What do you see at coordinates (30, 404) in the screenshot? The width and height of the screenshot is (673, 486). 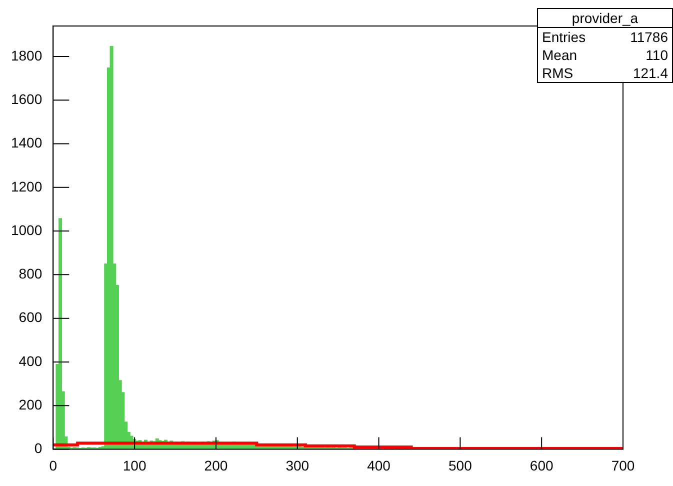 I see `y-tick-label: 200` at bounding box center [30, 404].